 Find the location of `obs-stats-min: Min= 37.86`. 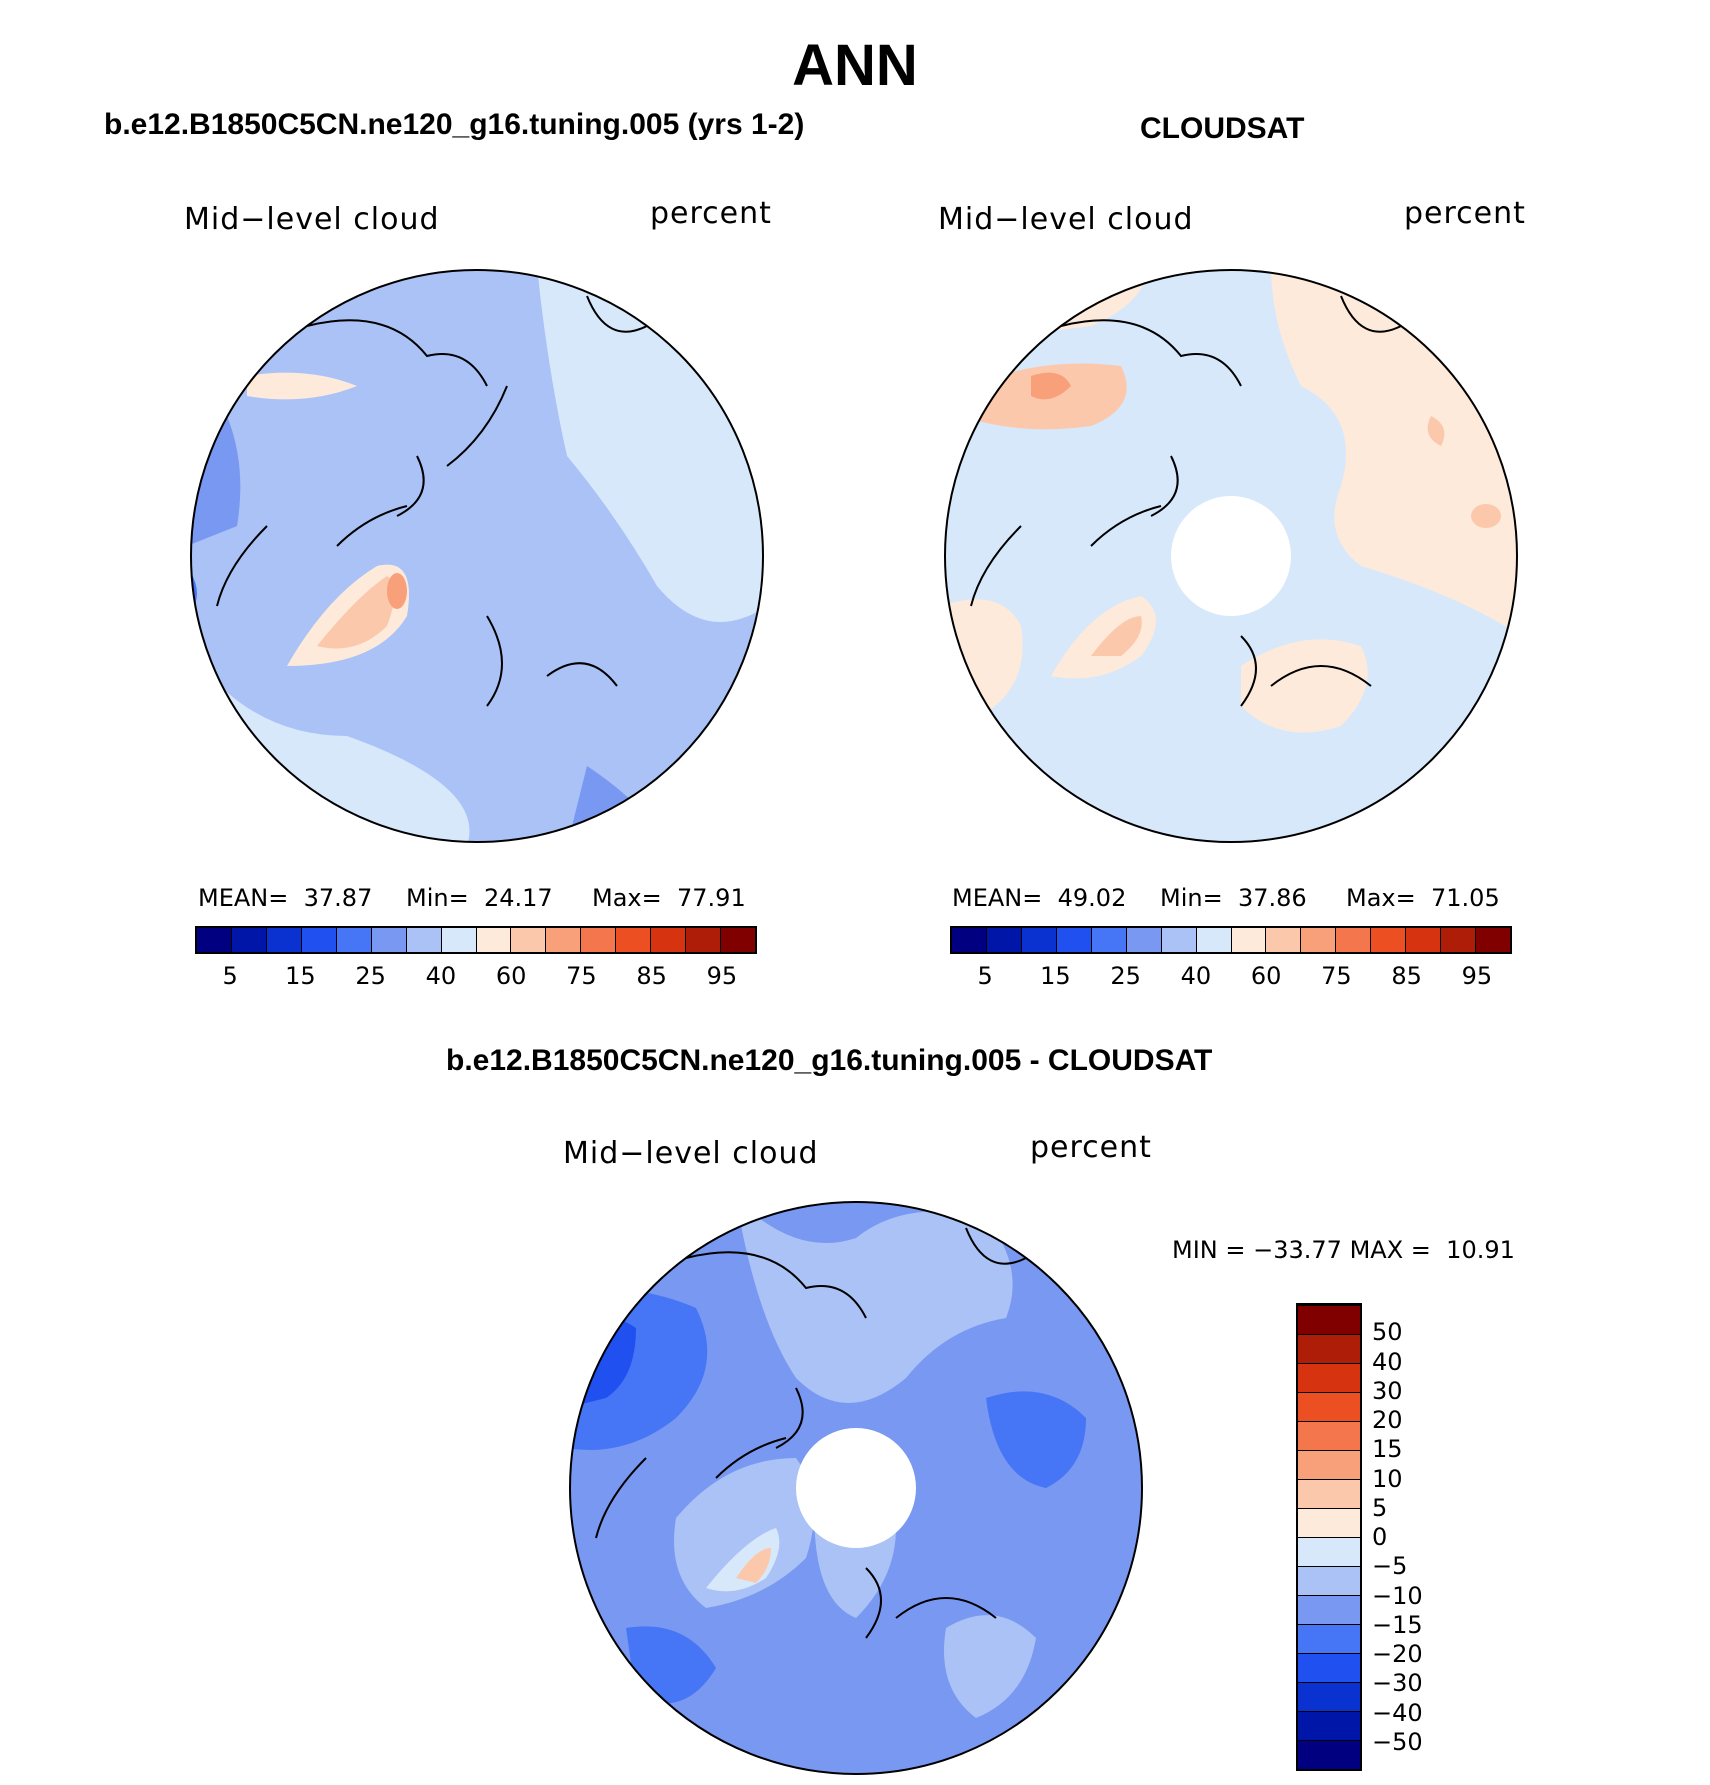

obs-stats-min: Min= 37.86 is located at coordinates (1233, 898).